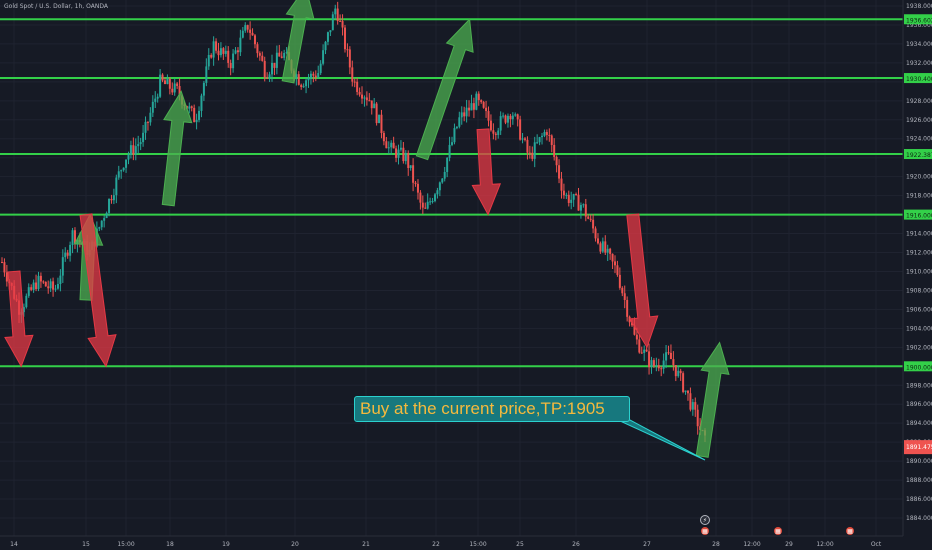 Image resolution: width=932 pixels, height=550 pixels. What do you see at coordinates (642, 281) in the screenshot?
I see `arrow-down` at bounding box center [642, 281].